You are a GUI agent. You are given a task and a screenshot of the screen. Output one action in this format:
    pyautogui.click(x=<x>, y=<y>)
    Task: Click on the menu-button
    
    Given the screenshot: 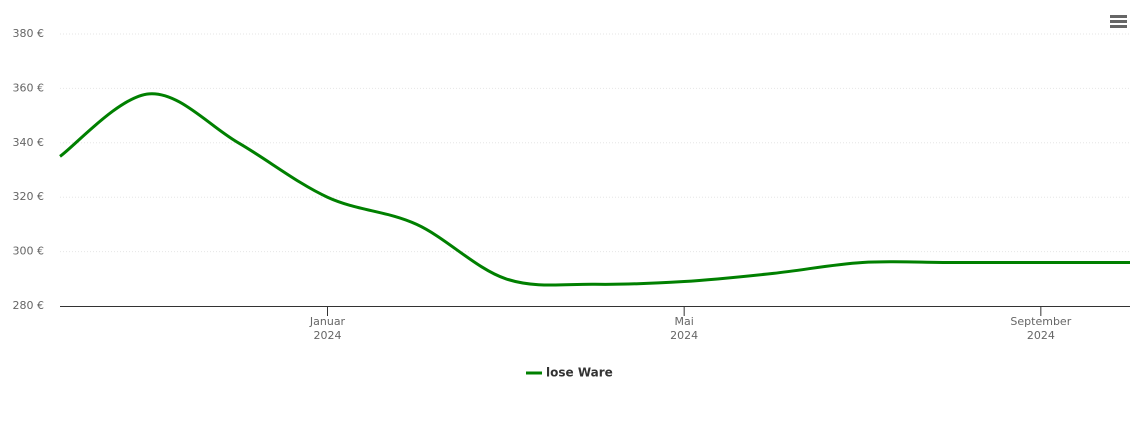 What is the action you would take?
    pyautogui.click(x=1118, y=21)
    